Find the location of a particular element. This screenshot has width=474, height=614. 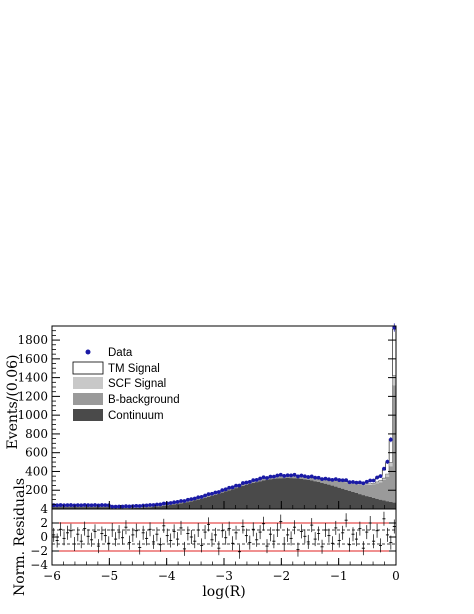

legend-label-data: Data is located at coordinates (120, 353).